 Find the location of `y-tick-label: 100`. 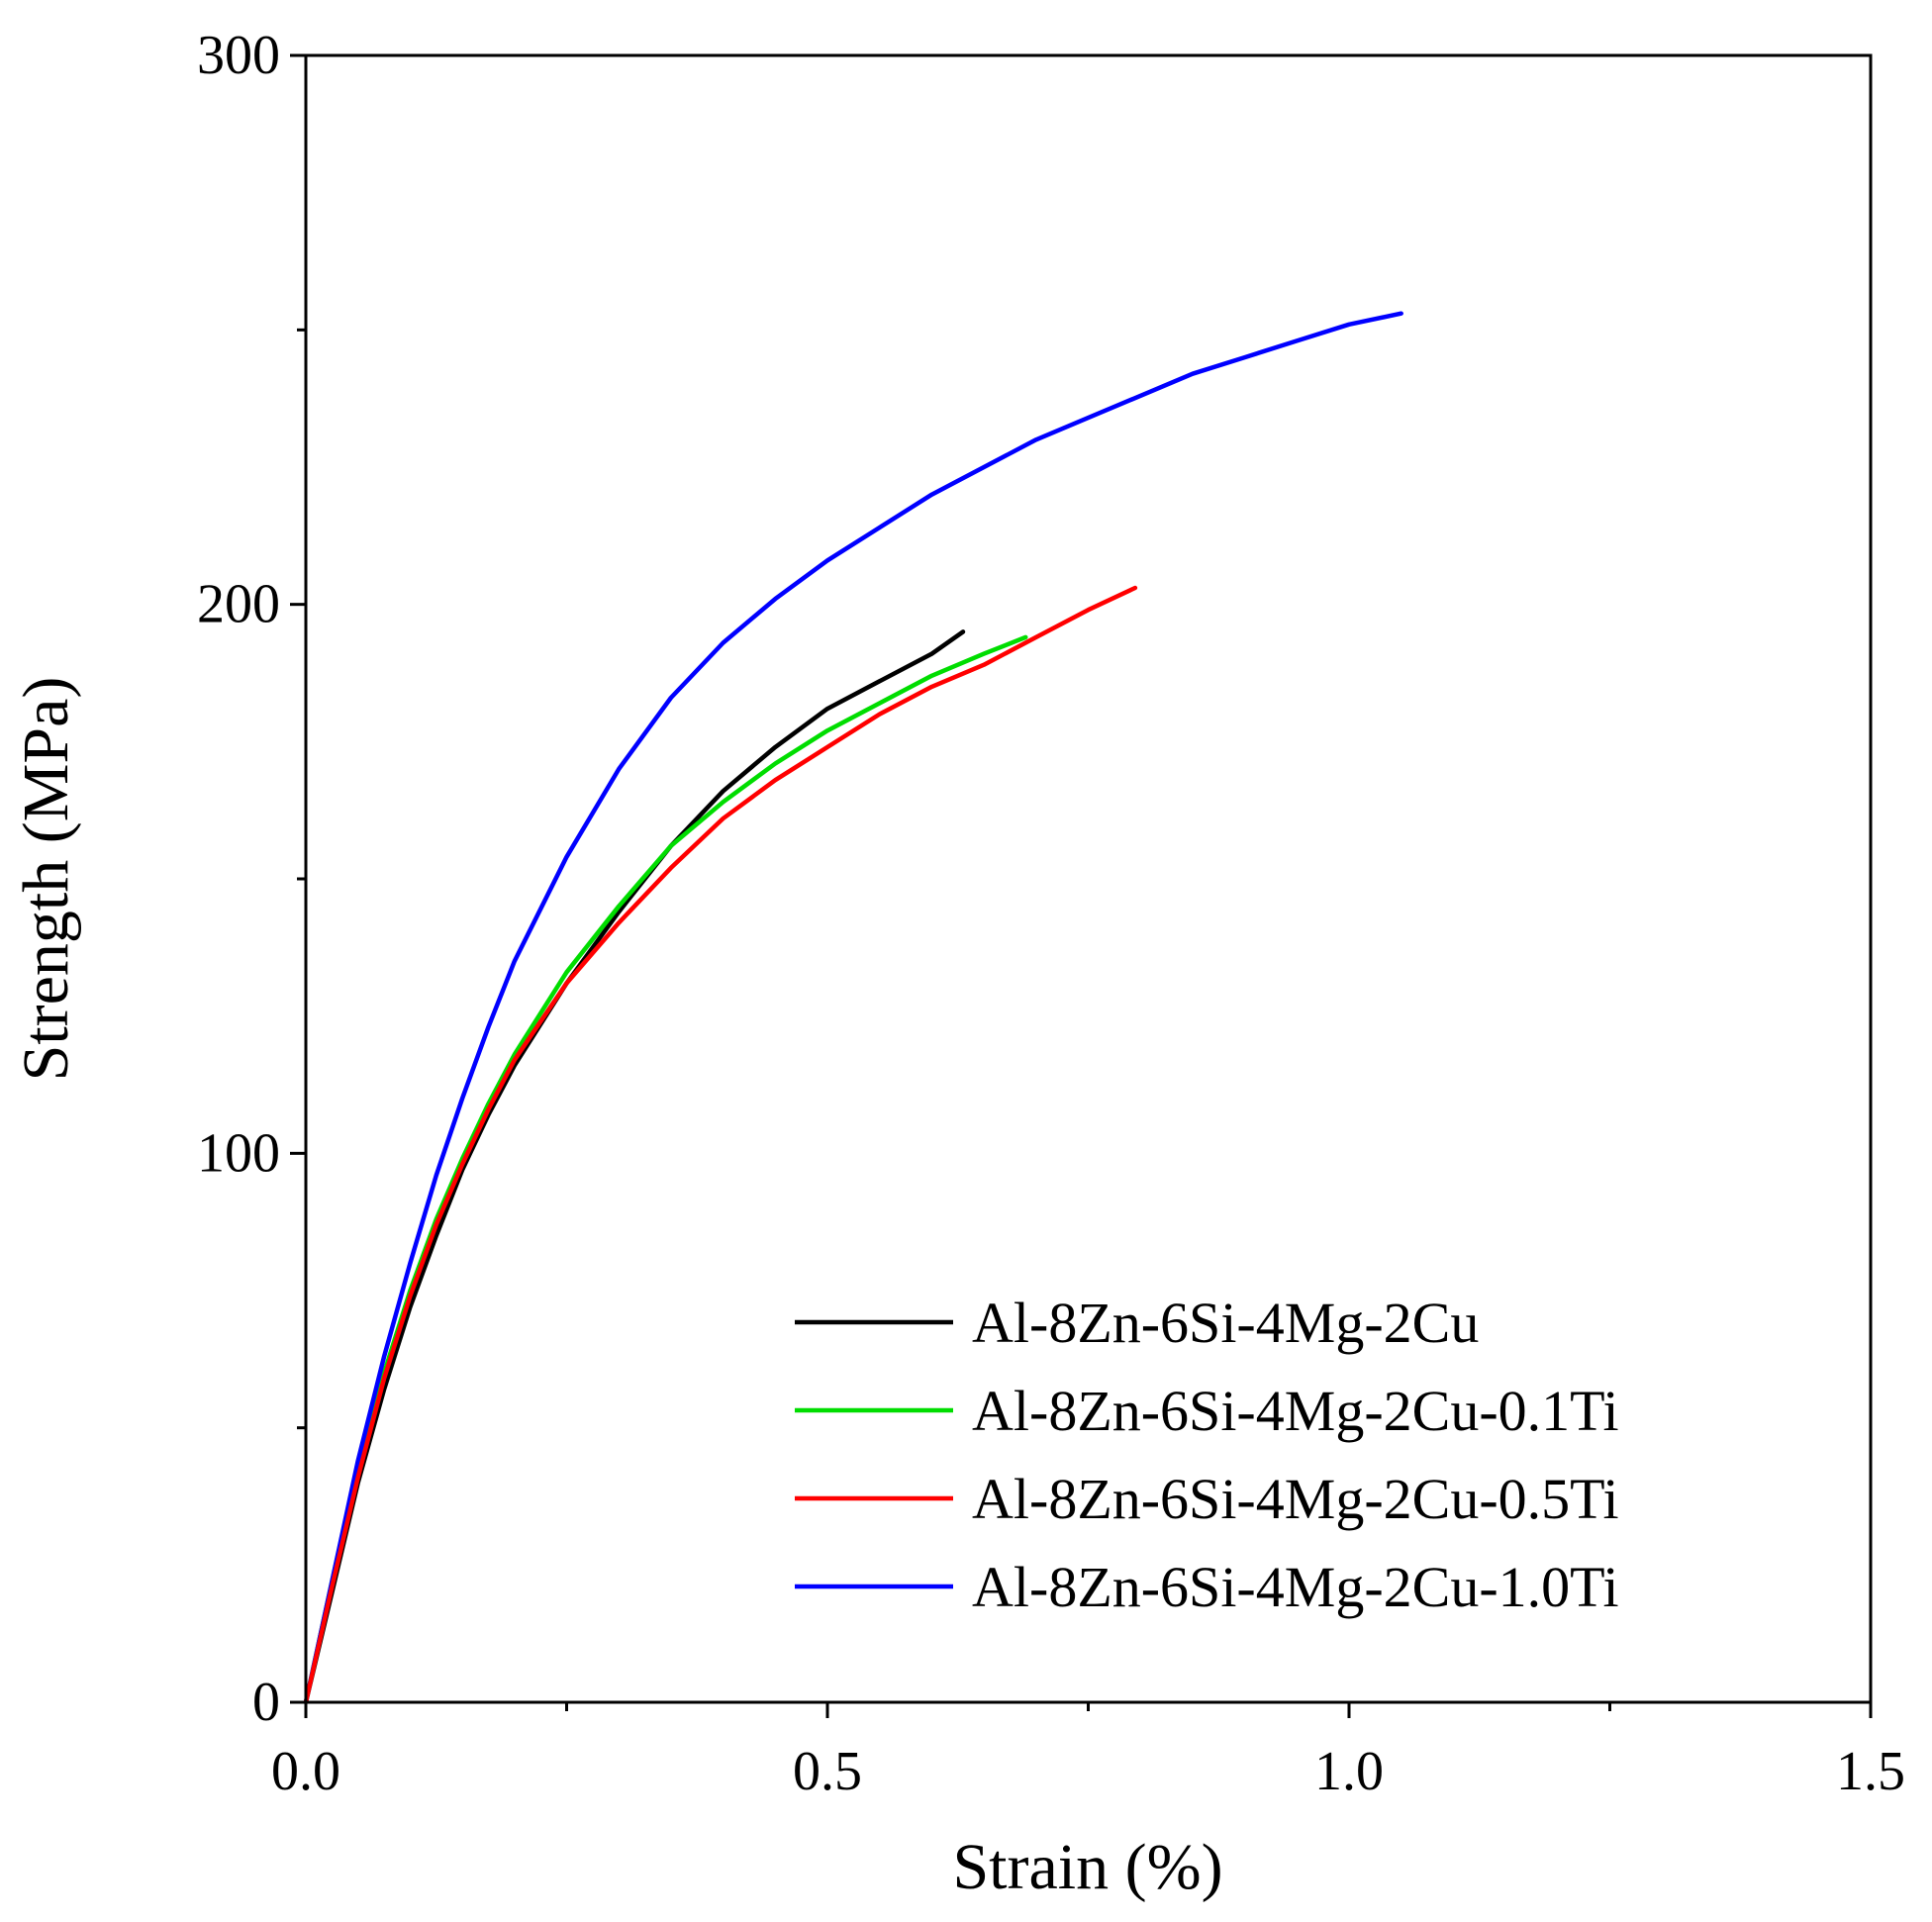

y-tick-label: 100 is located at coordinates (238, 1153).